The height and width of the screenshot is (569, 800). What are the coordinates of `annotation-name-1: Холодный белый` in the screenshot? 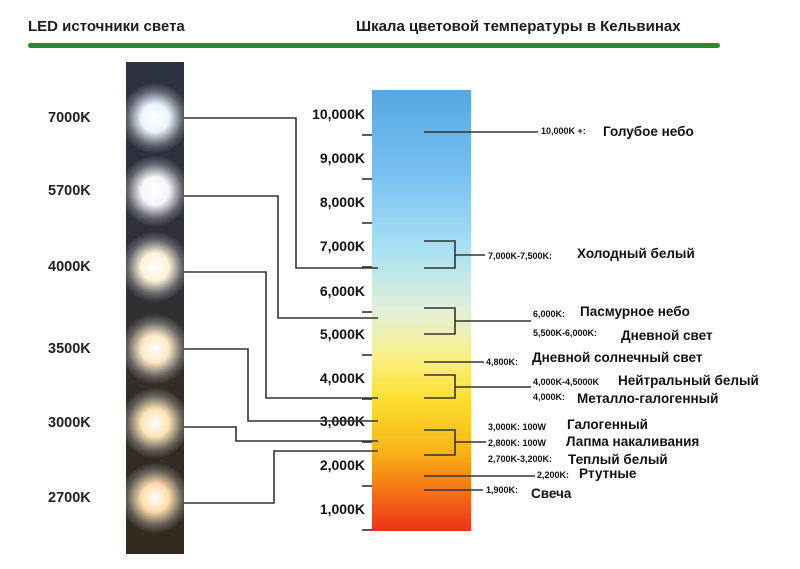 It's located at (636, 253).